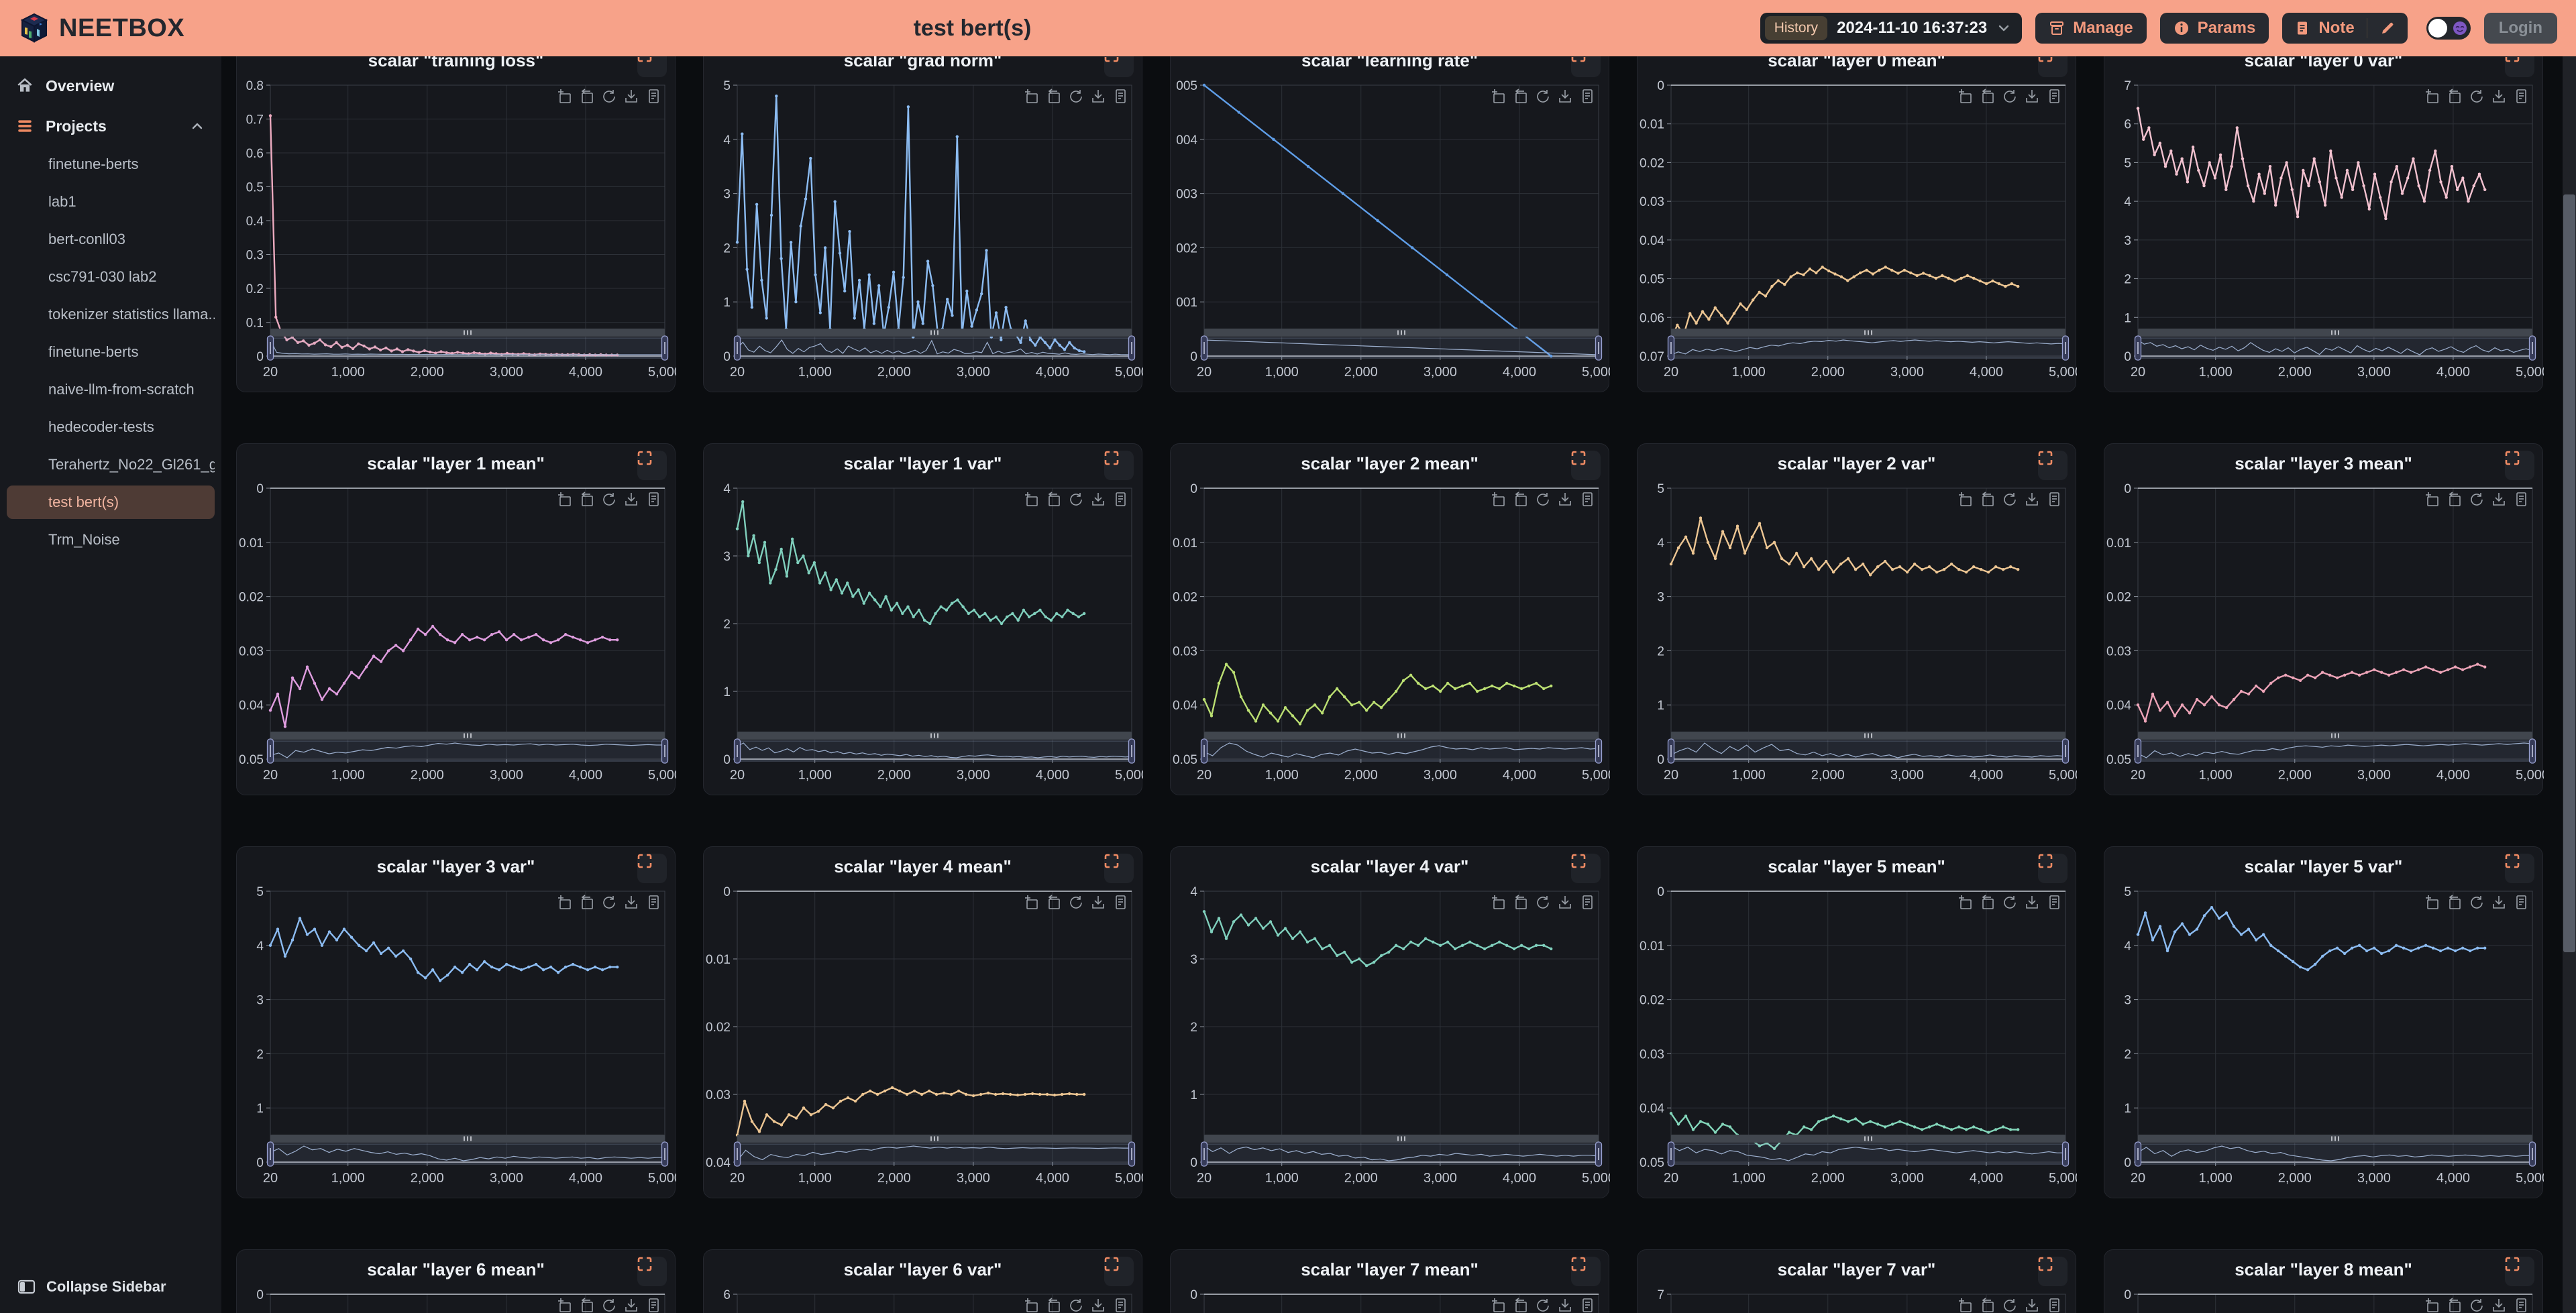 The image size is (2576, 1313). Describe the element at coordinates (102, 276) in the screenshot. I see `sidebar-project-item: csc791-030 lab2` at that location.